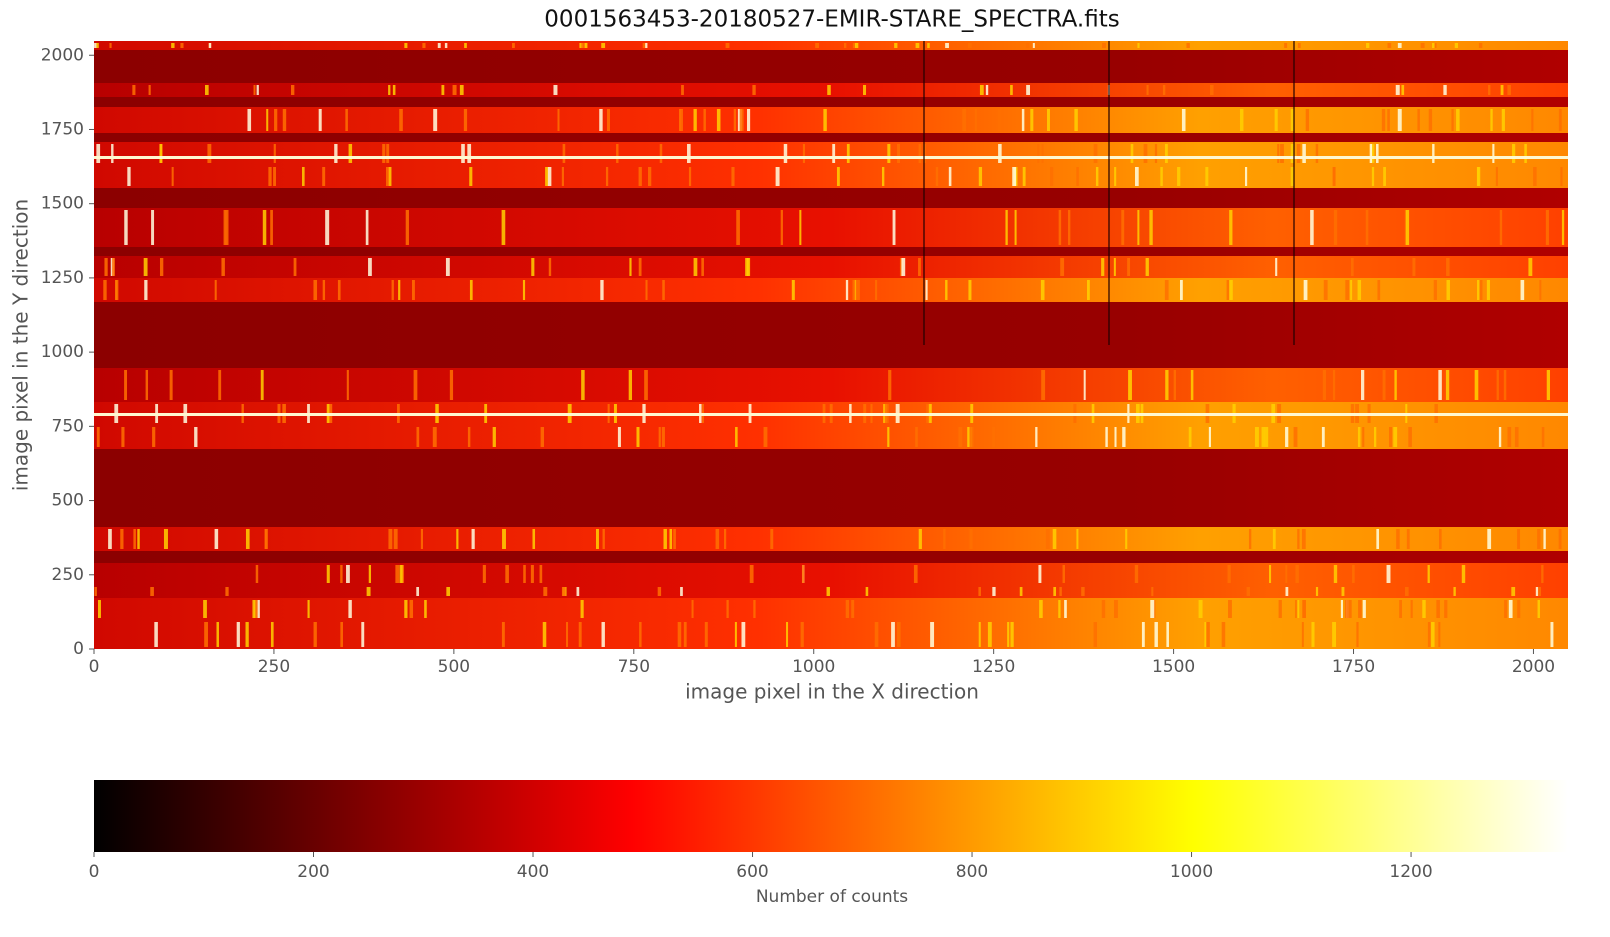 The image size is (1610, 937). I want to click on y-tick-label: 2000, so click(62, 55).